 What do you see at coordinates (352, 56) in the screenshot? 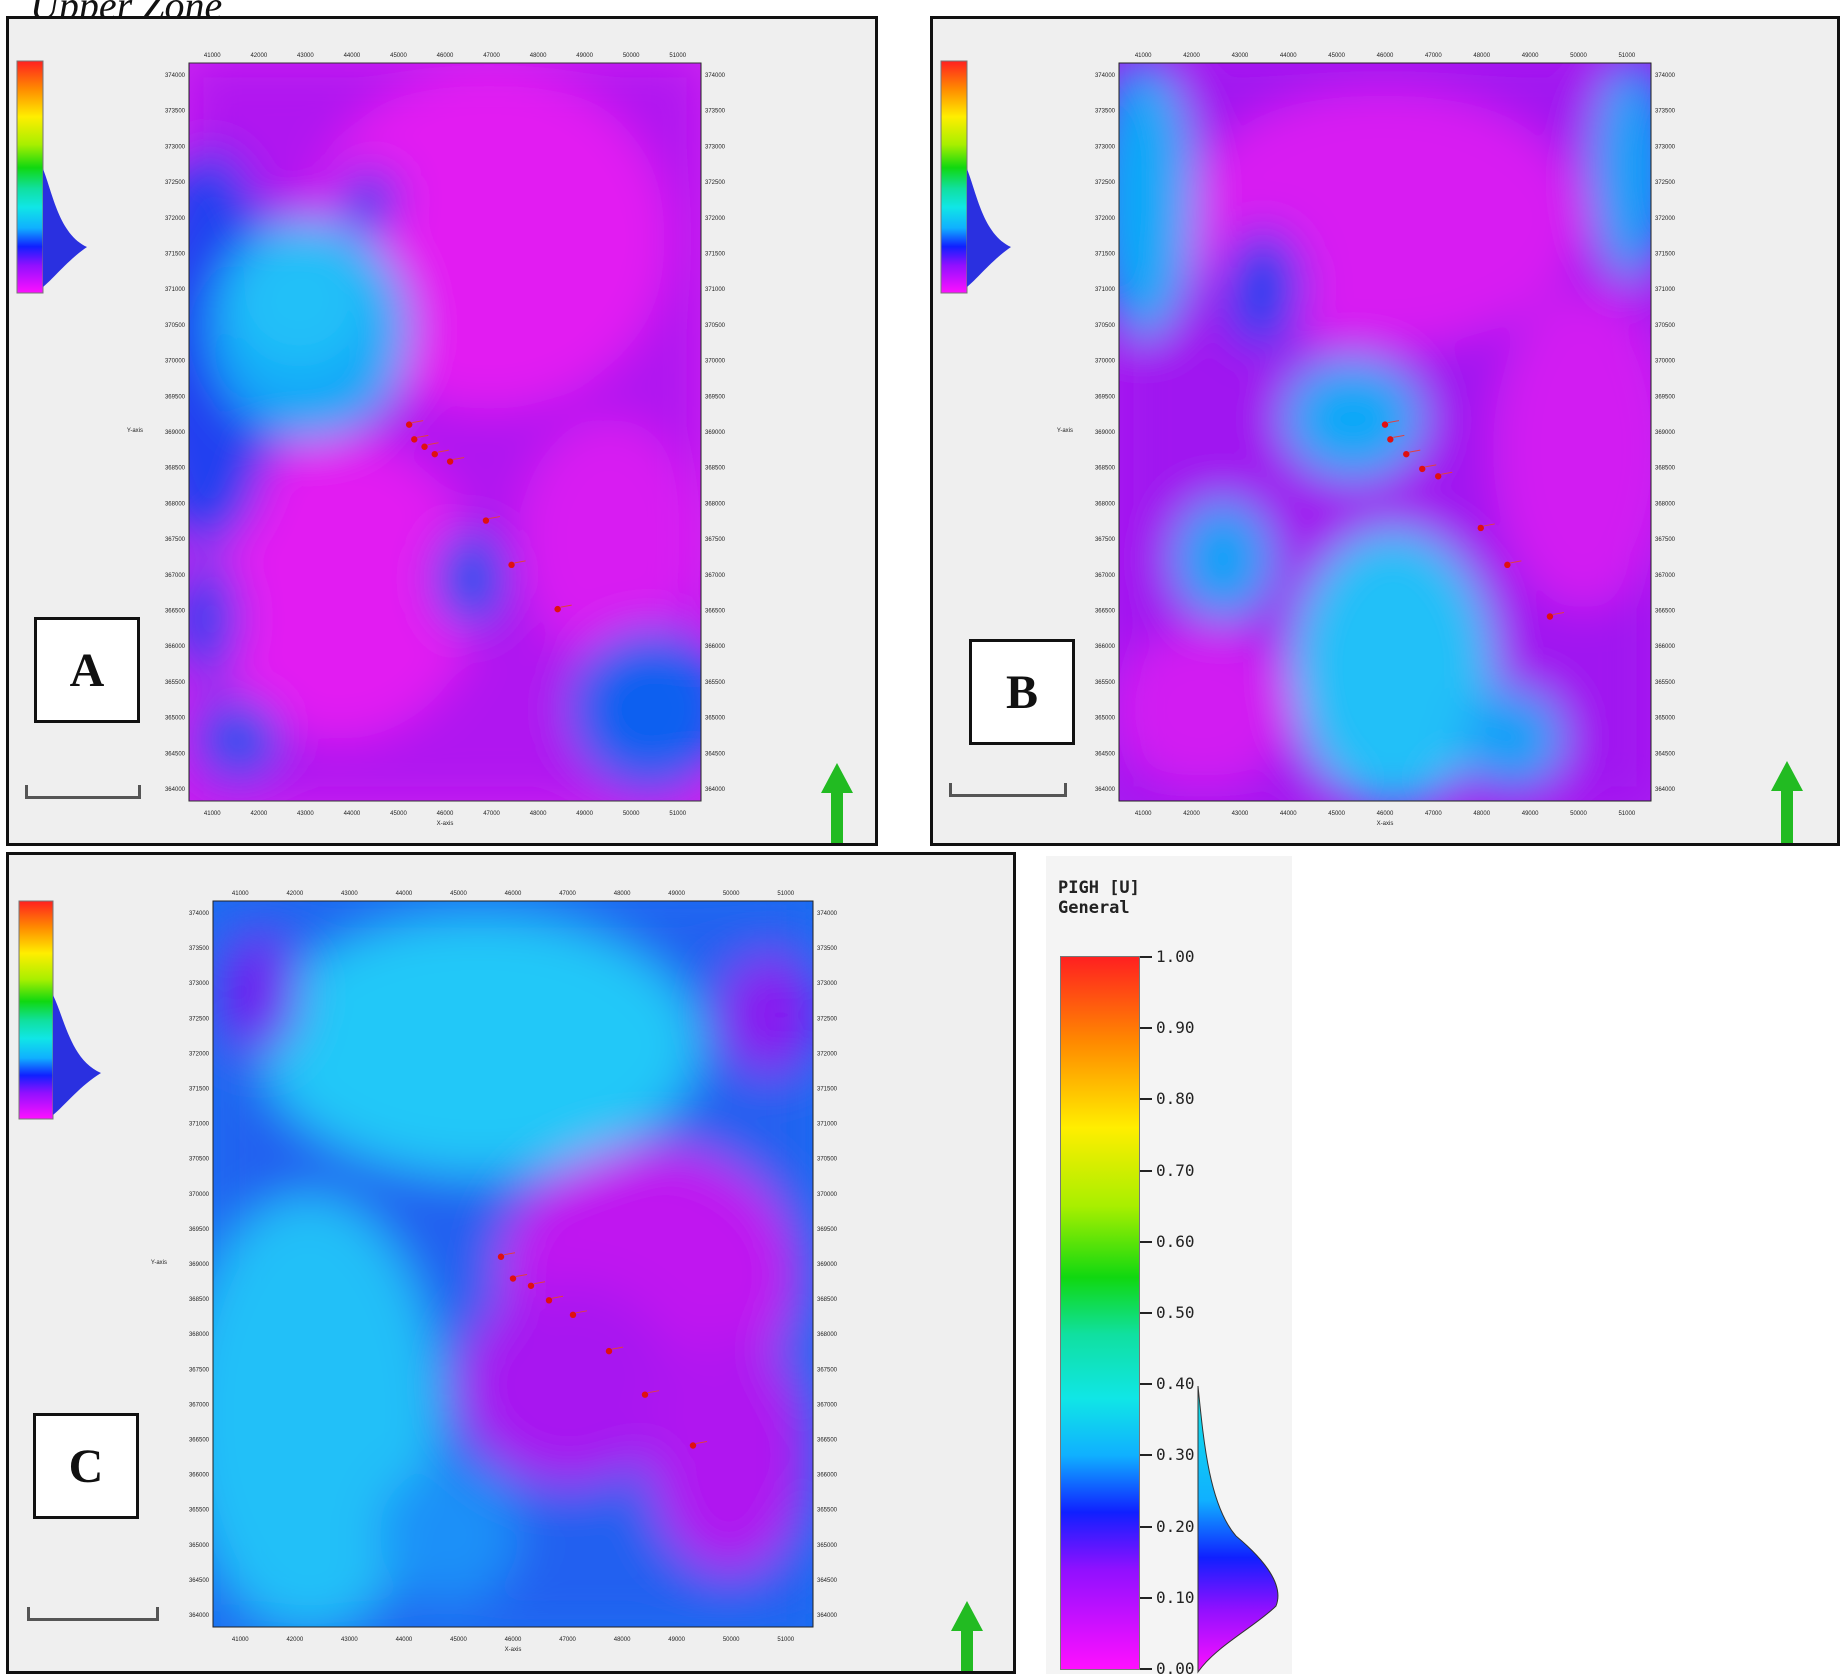
I see `x-tick-label: 44000` at bounding box center [352, 56].